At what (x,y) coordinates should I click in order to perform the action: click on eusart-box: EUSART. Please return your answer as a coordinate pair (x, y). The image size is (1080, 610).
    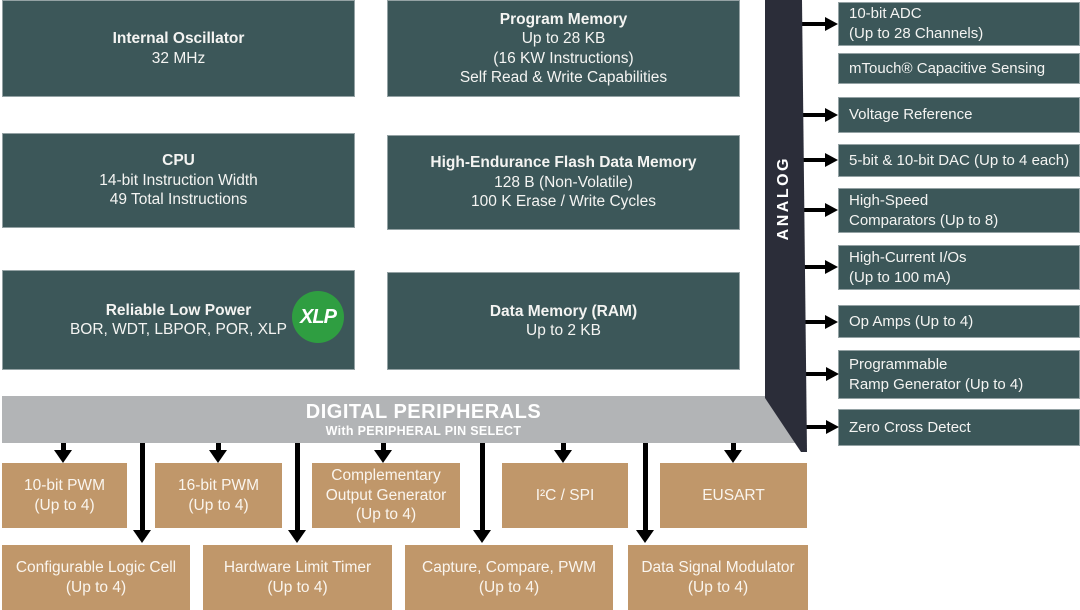
    Looking at the image, I should click on (733, 495).